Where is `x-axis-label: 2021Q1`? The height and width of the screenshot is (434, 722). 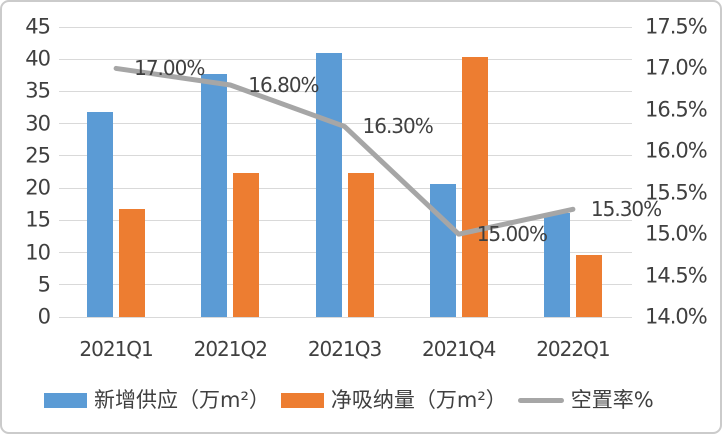 x-axis-label: 2021Q1 is located at coordinates (116, 349).